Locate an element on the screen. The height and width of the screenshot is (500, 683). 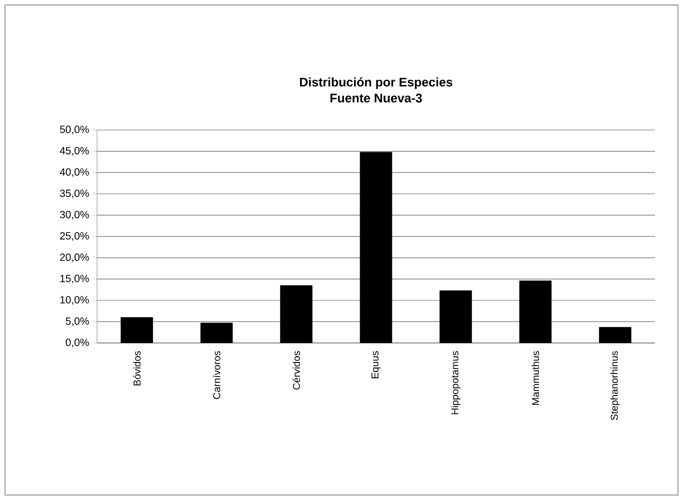
y-tick-label: 15,0% is located at coordinates (74, 279).